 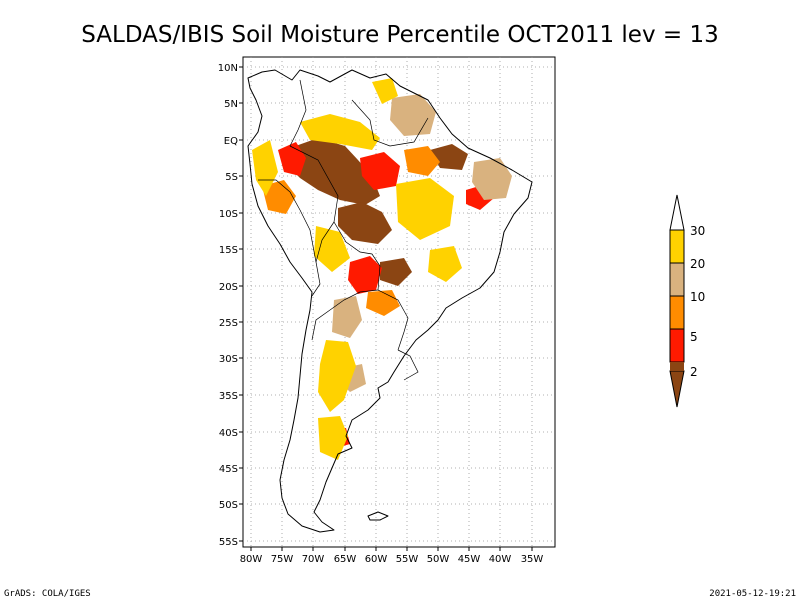 What do you see at coordinates (469, 559) in the screenshot?
I see `lon-label: 45W` at bounding box center [469, 559].